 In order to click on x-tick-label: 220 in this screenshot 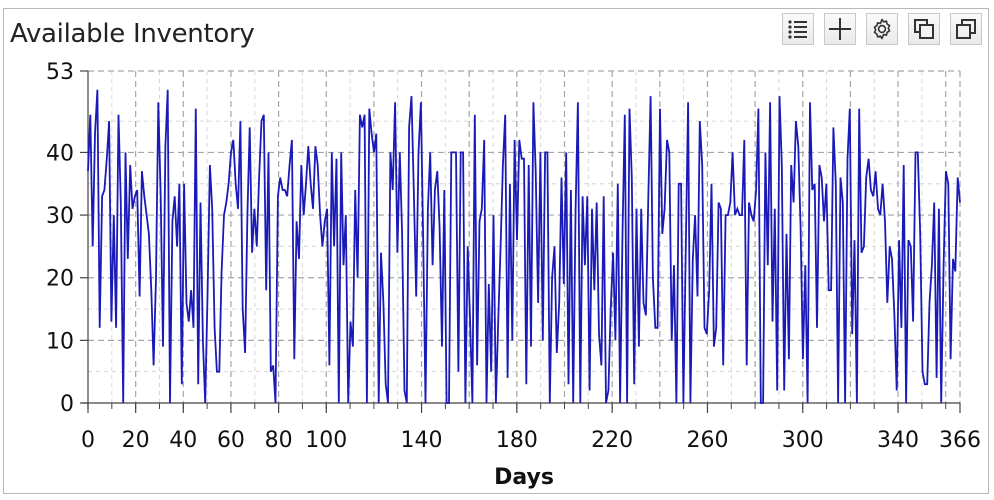, I will do `click(612, 440)`.